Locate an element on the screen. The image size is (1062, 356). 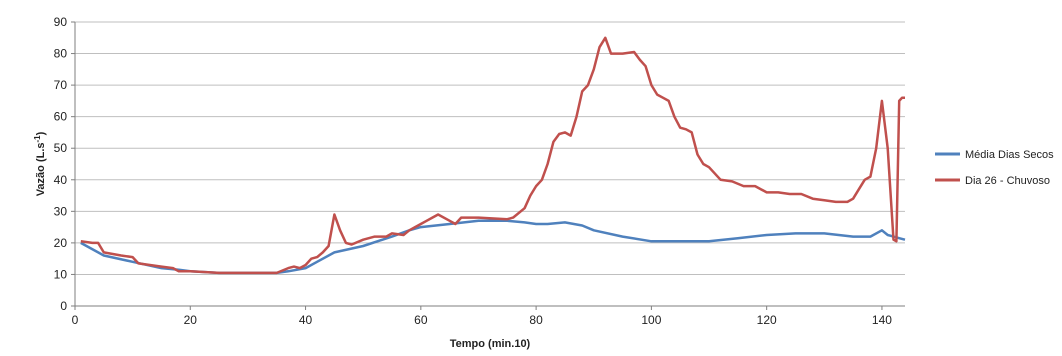
x-tick-label-60: 60 is located at coordinates (421, 320).